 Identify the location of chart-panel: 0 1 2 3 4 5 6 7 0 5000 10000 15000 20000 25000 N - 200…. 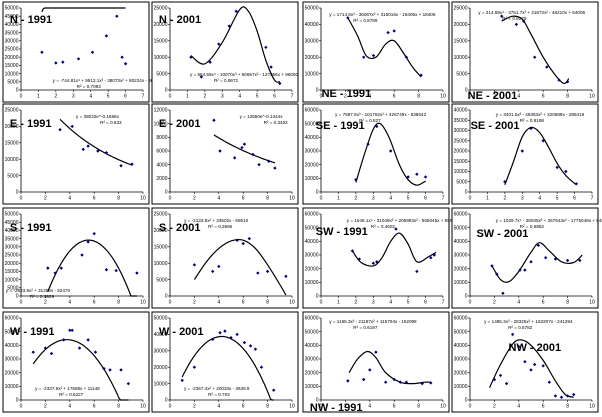
(225, 52).